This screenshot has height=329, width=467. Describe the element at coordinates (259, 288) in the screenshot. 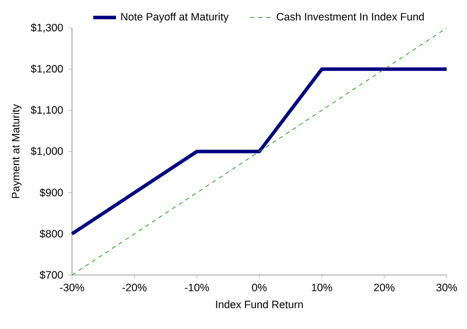

I see `x-tick-label: 0%` at that location.